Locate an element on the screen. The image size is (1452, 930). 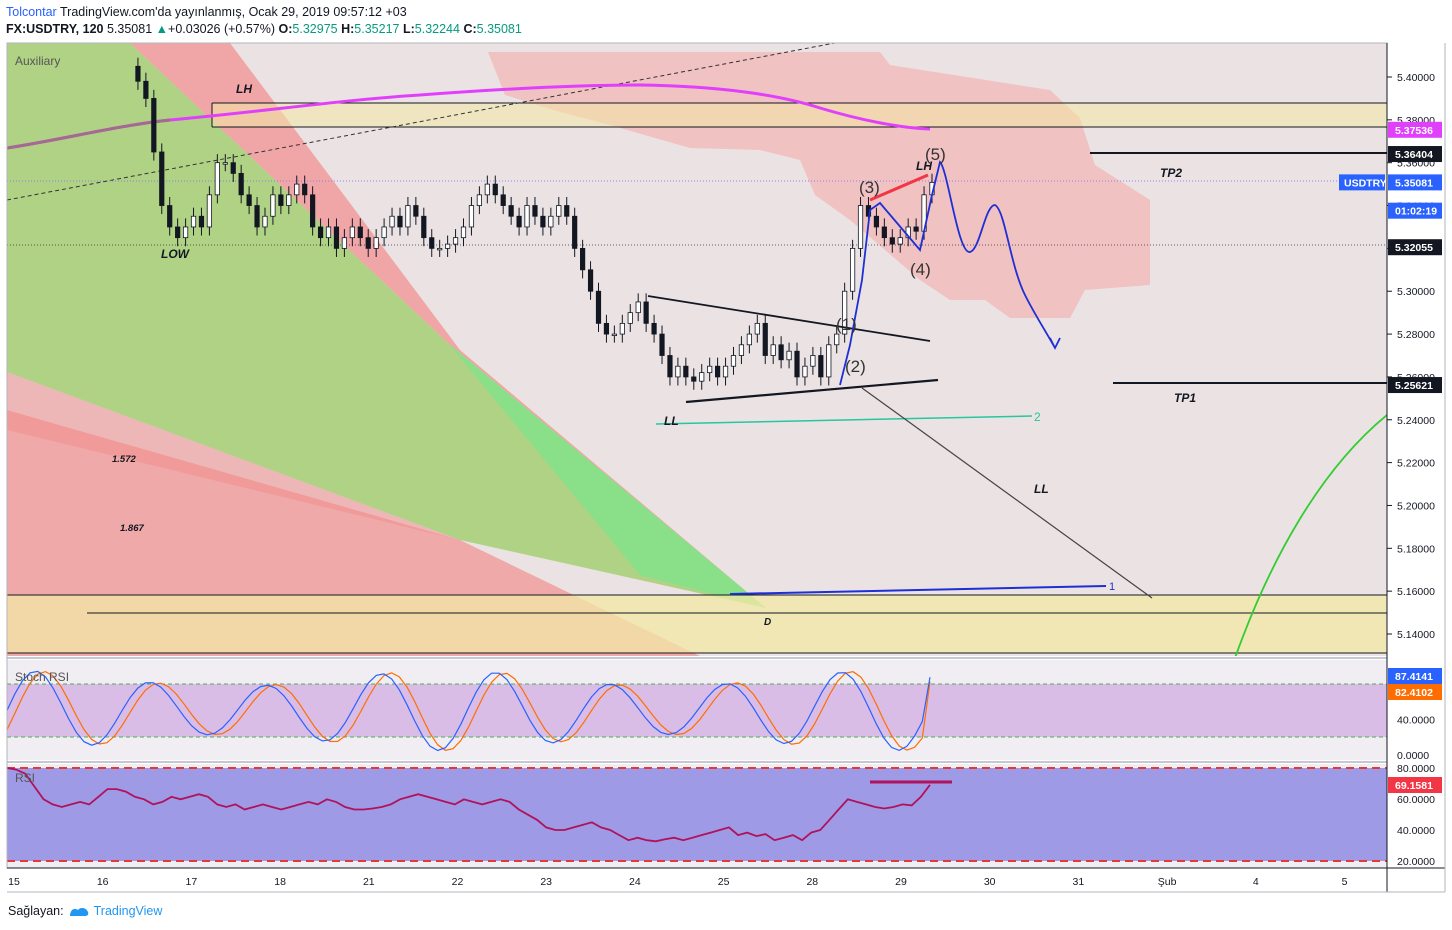
green-curve is located at coordinates (1310, 536).